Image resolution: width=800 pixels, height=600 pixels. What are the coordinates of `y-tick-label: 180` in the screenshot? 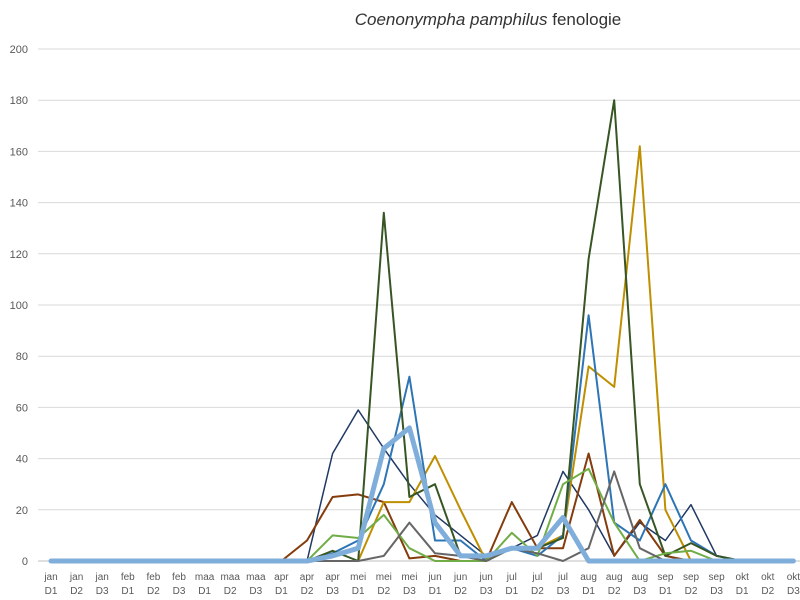 It's located at (19, 101).